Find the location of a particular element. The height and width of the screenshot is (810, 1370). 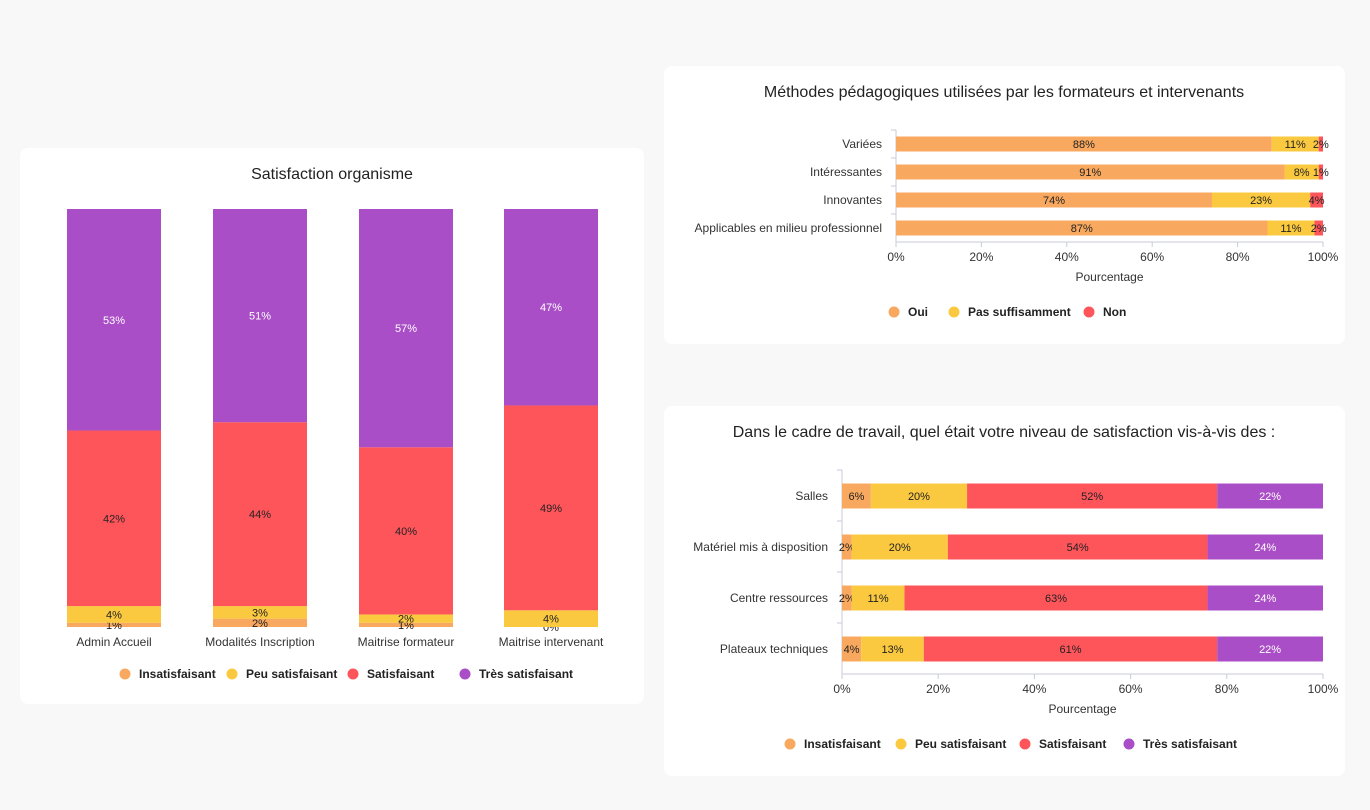

category-label-2: Centre ressources is located at coordinates (779, 598).